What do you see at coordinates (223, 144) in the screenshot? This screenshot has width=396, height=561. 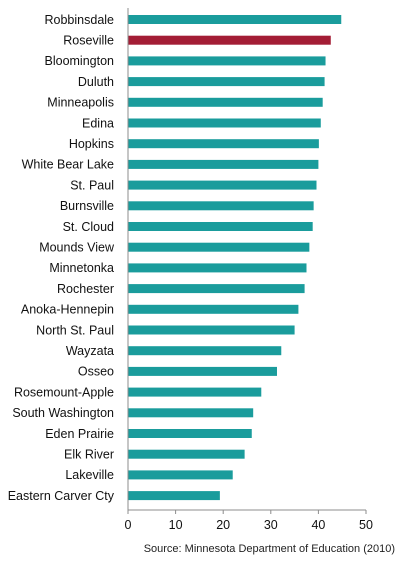 I see `bar-hopkins` at bounding box center [223, 144].